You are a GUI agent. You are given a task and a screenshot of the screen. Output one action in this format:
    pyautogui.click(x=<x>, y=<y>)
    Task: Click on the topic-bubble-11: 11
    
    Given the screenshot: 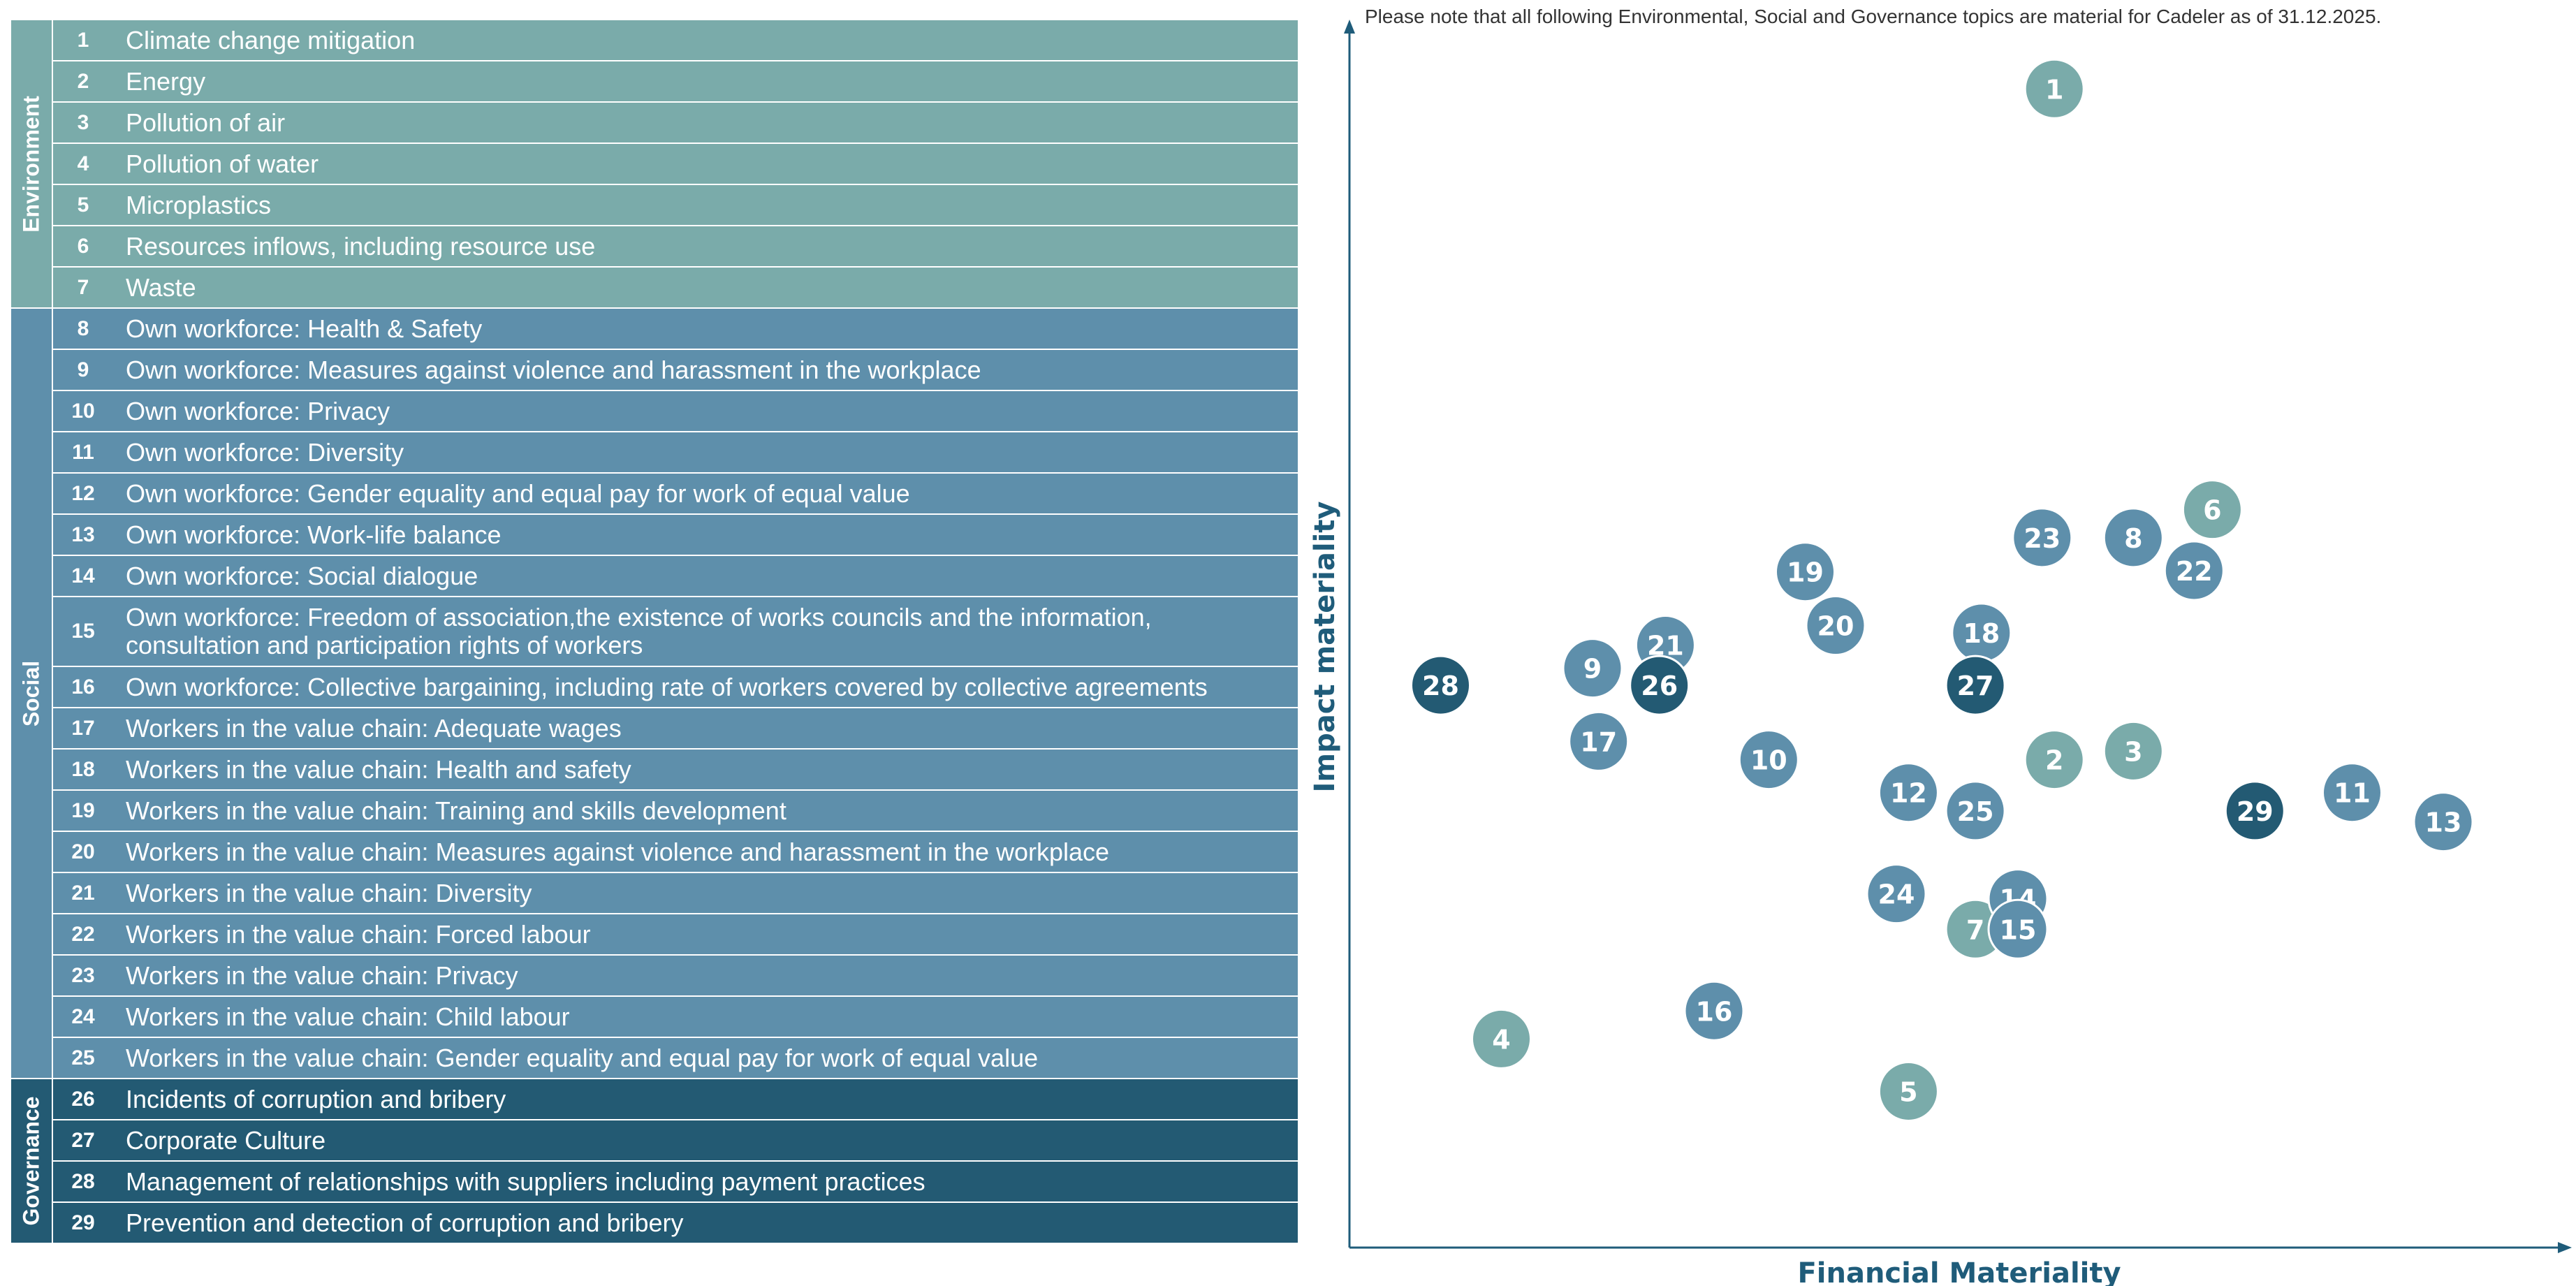 What is the action you would take?
    pyautogui.click(x=2352, y=793)
    